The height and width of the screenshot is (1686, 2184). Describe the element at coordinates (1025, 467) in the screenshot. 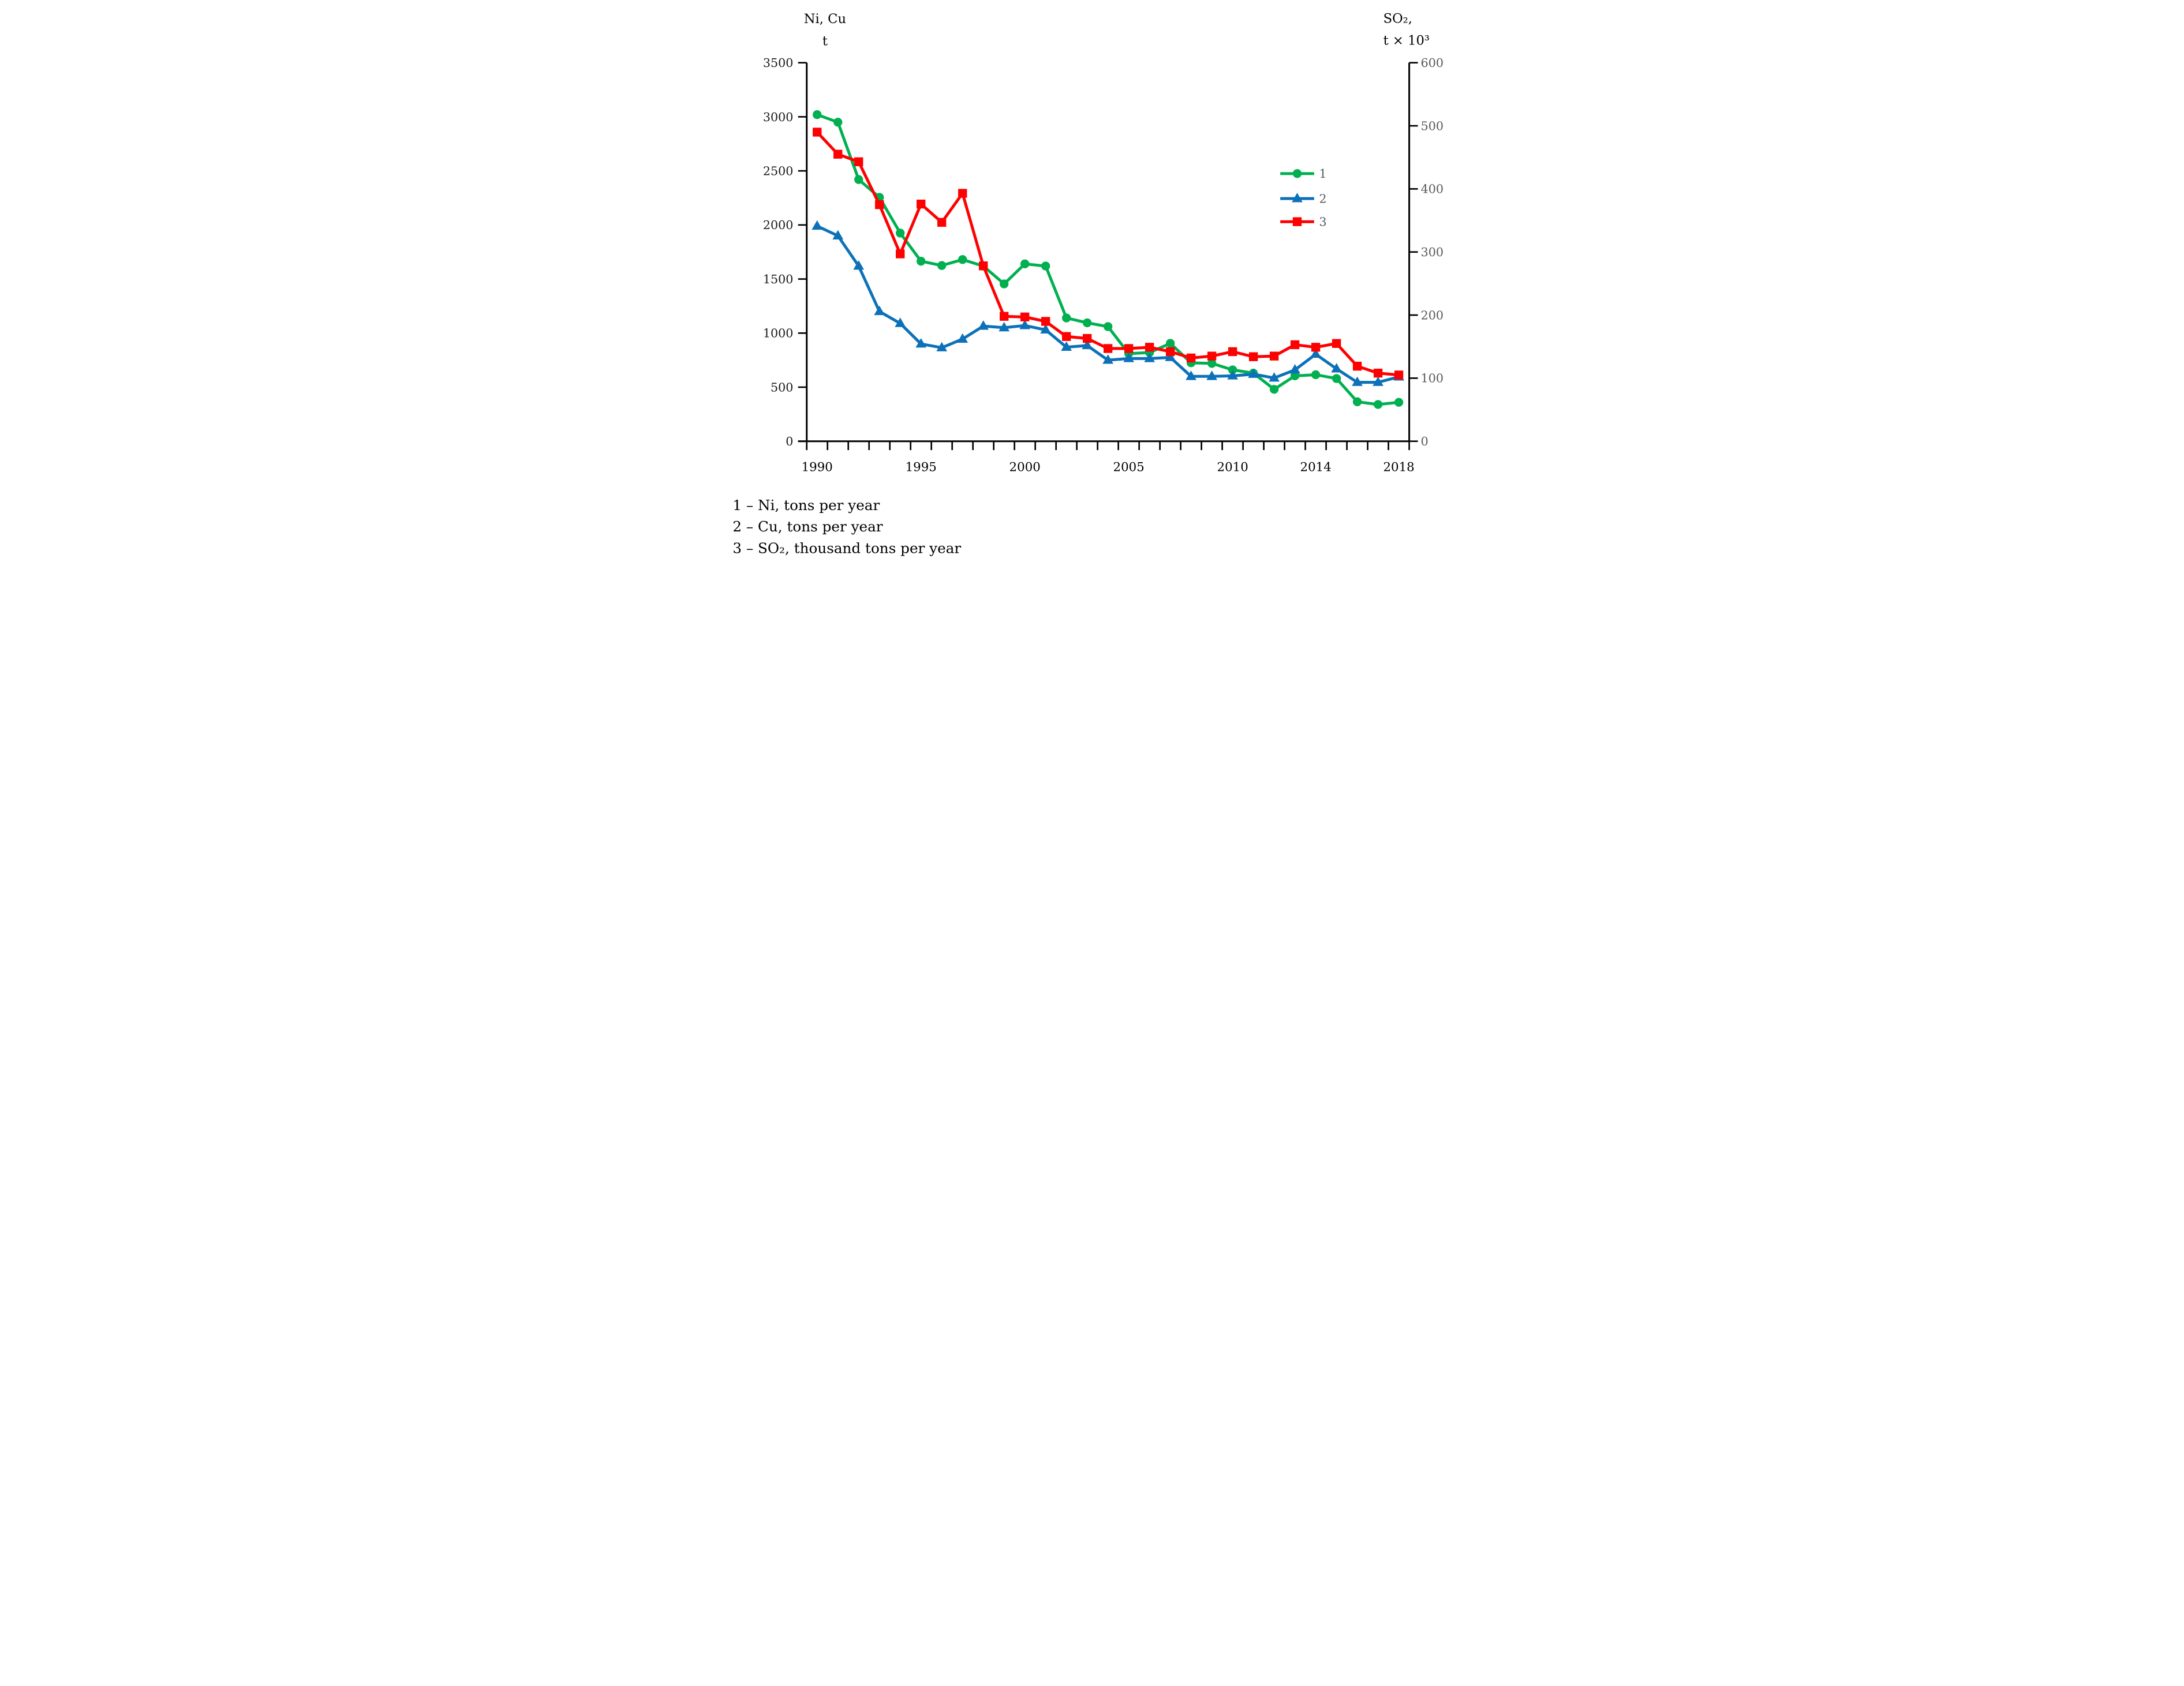

I see `x-axis-year-label: 2000` at that location.